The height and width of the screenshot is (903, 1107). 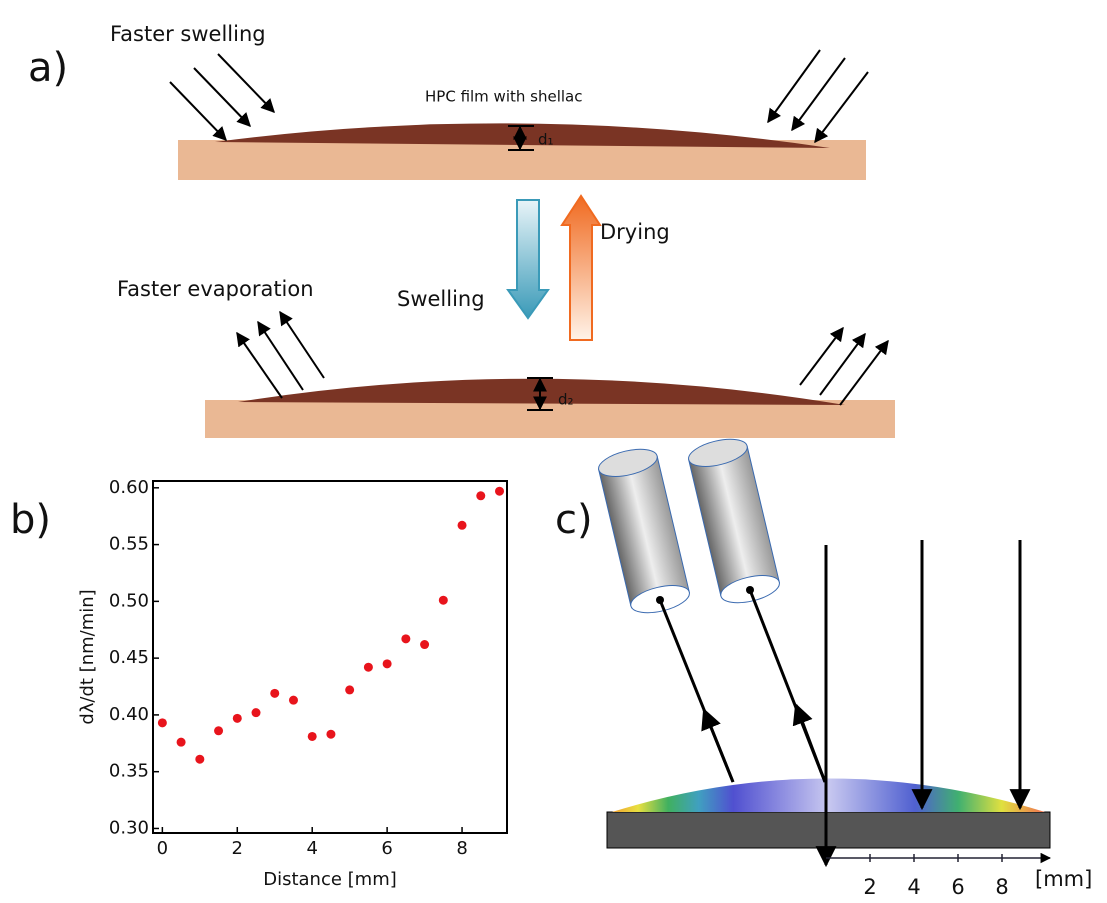 What do you see at coordinates (129, 771) in the screenshot?
I see `y-tick-label: 0.35` at bounding box center [129, 771].